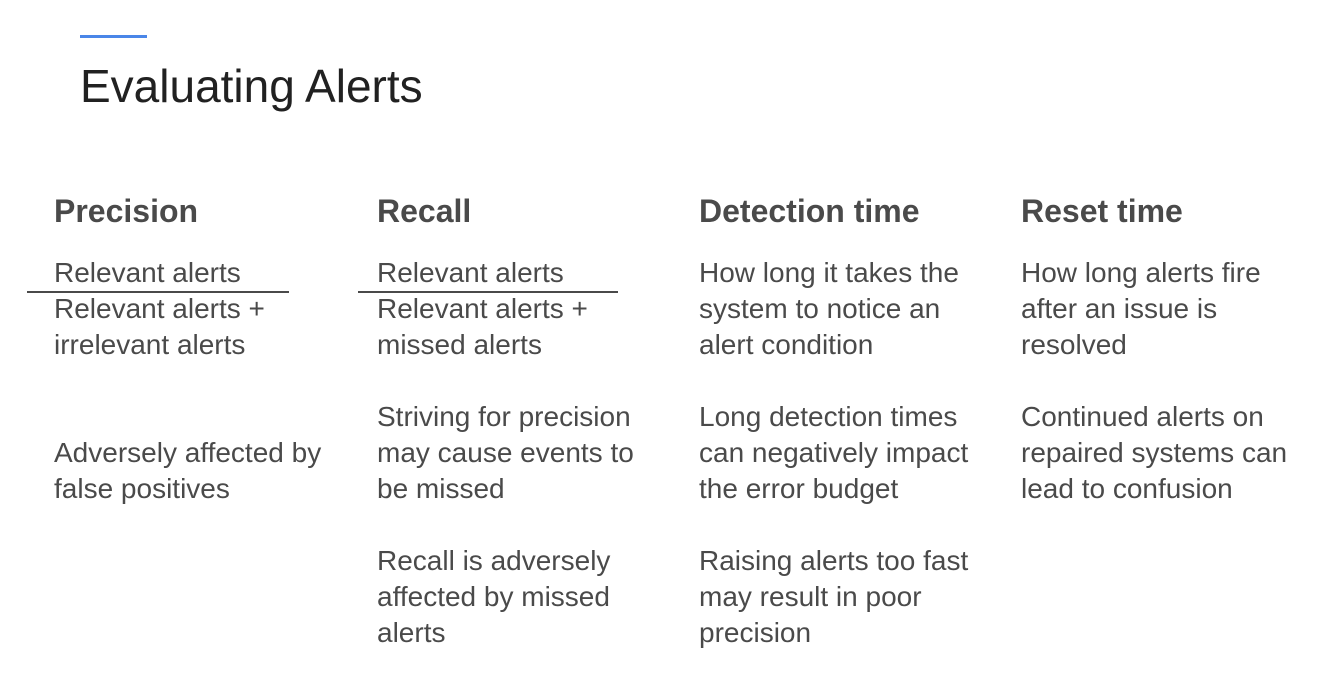  Describe the element at coordinates (834, 452) in the screenshot. I see `detection-note-1-line2: can negatively impact` at that location.